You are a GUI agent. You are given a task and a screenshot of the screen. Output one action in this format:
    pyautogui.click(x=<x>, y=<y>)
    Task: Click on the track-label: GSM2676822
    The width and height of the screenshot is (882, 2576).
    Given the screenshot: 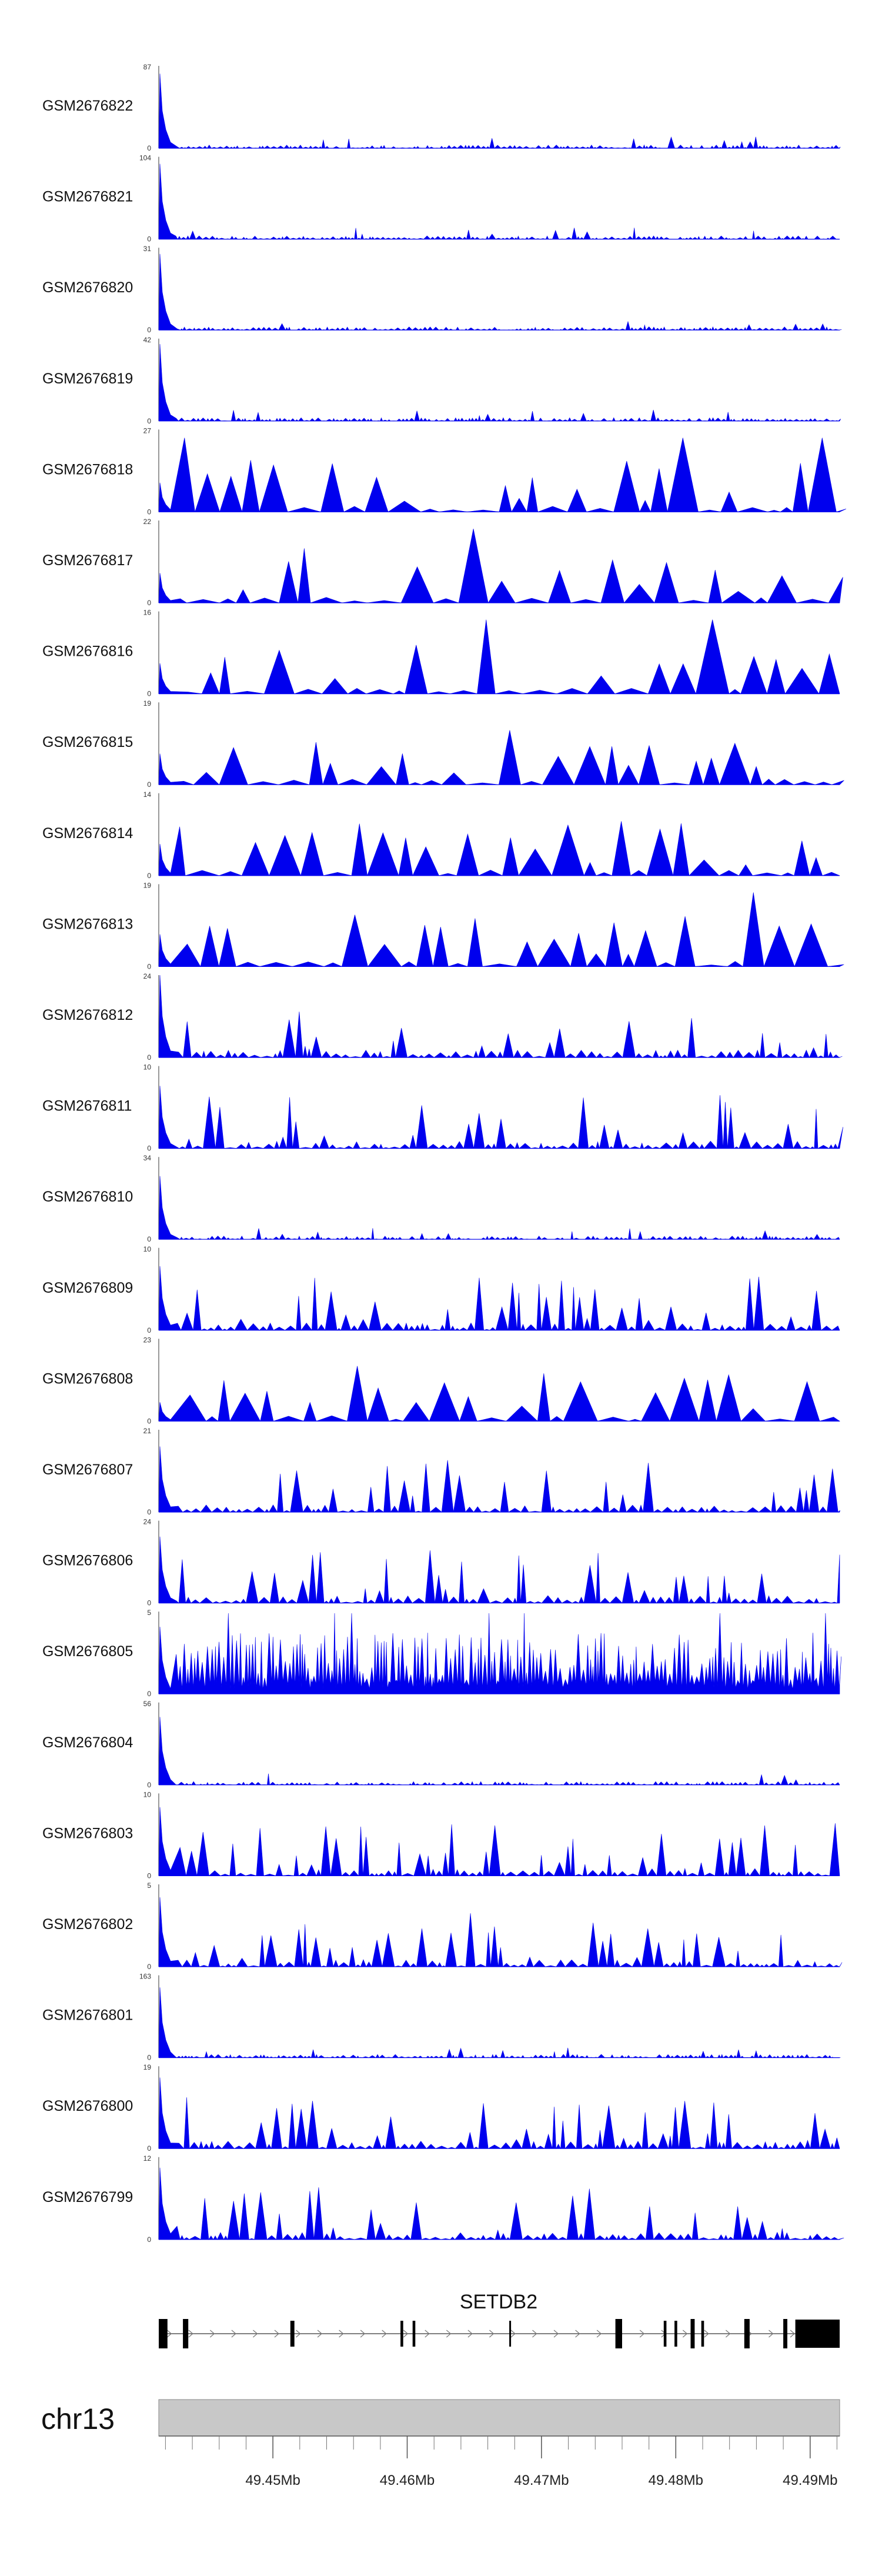 What is the action you would take?
    pyautogui.click(x=87, y=106)
    